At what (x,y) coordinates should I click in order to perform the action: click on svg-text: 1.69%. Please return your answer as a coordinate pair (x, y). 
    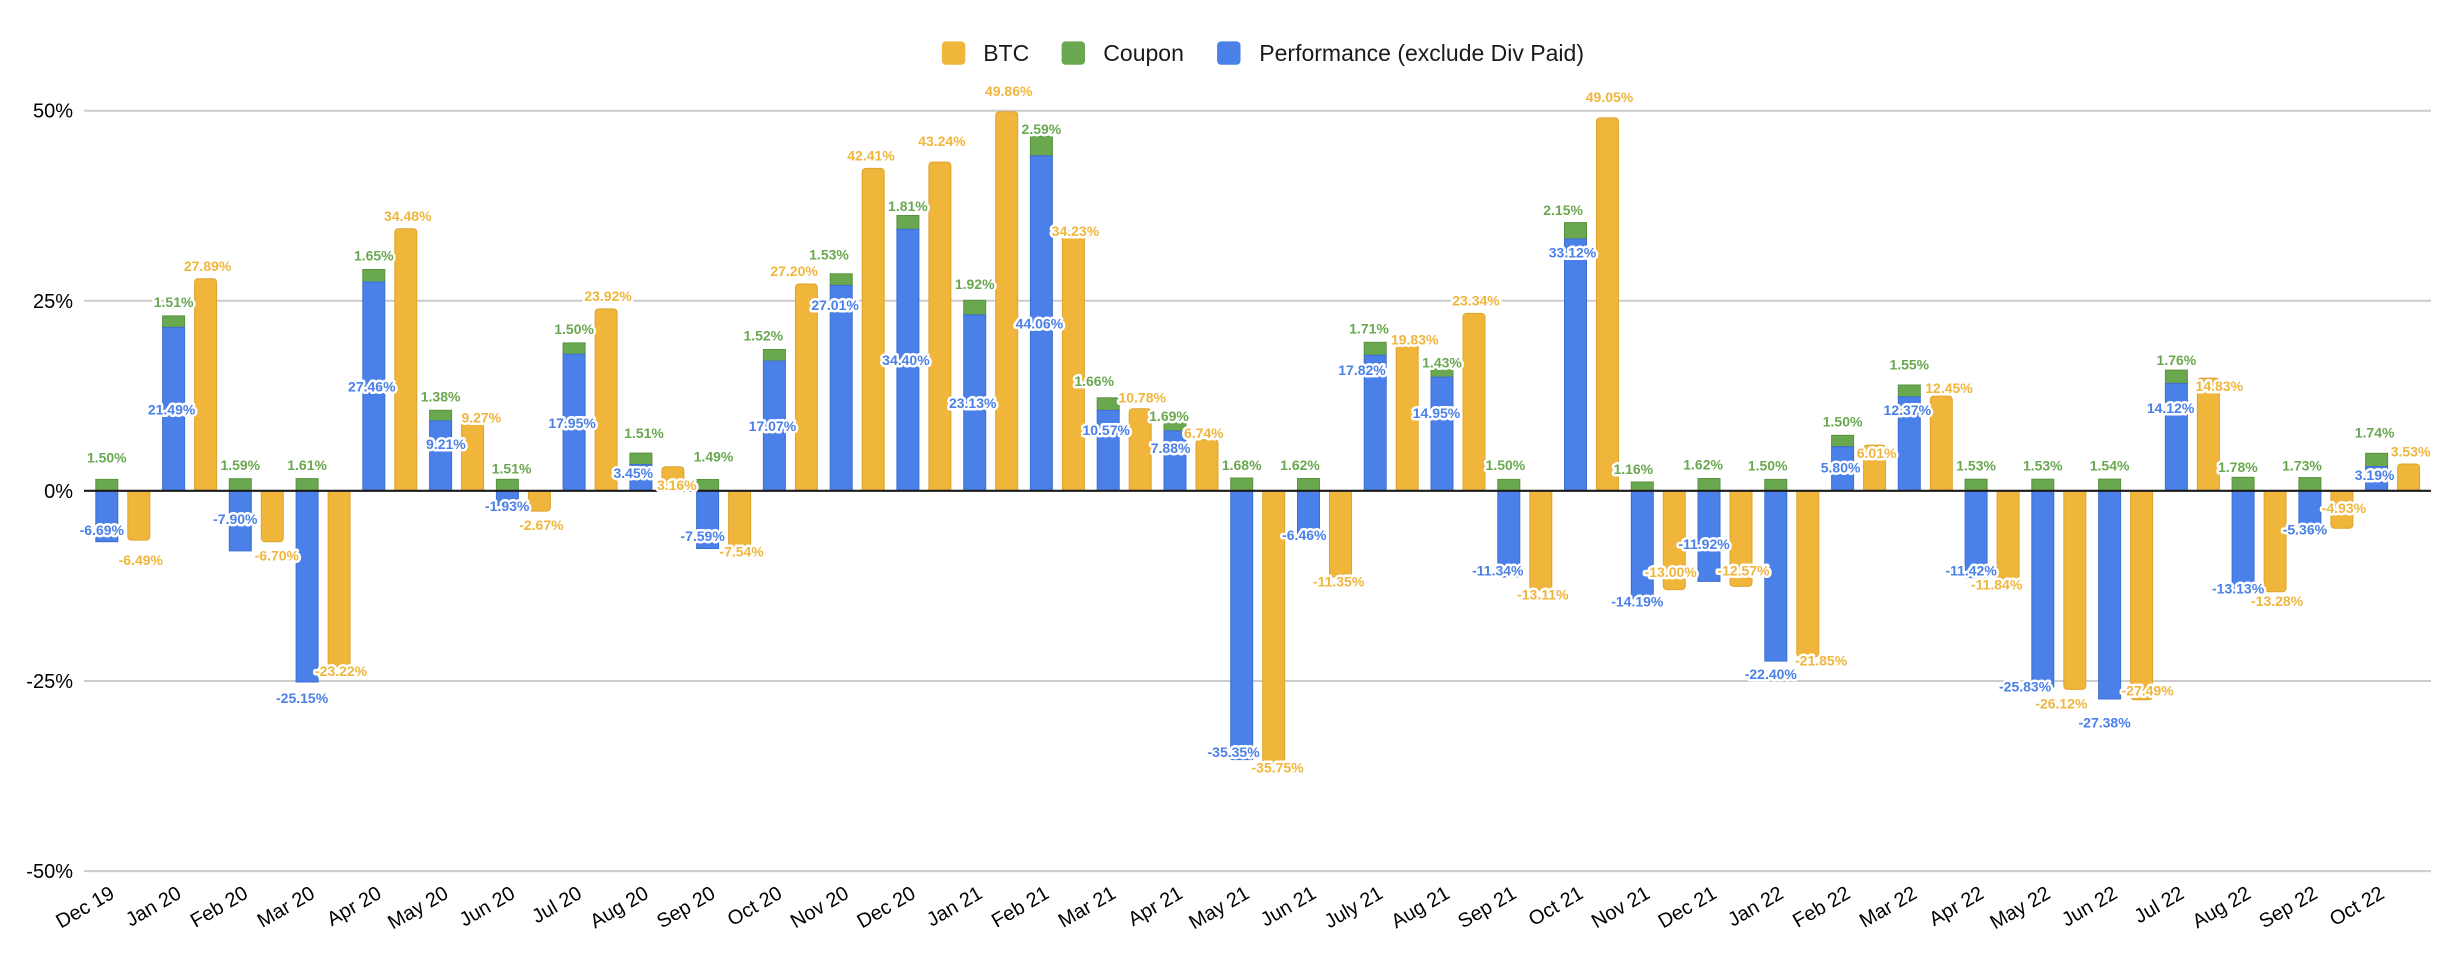
    Looking at the image, I should click on (1169, 416).